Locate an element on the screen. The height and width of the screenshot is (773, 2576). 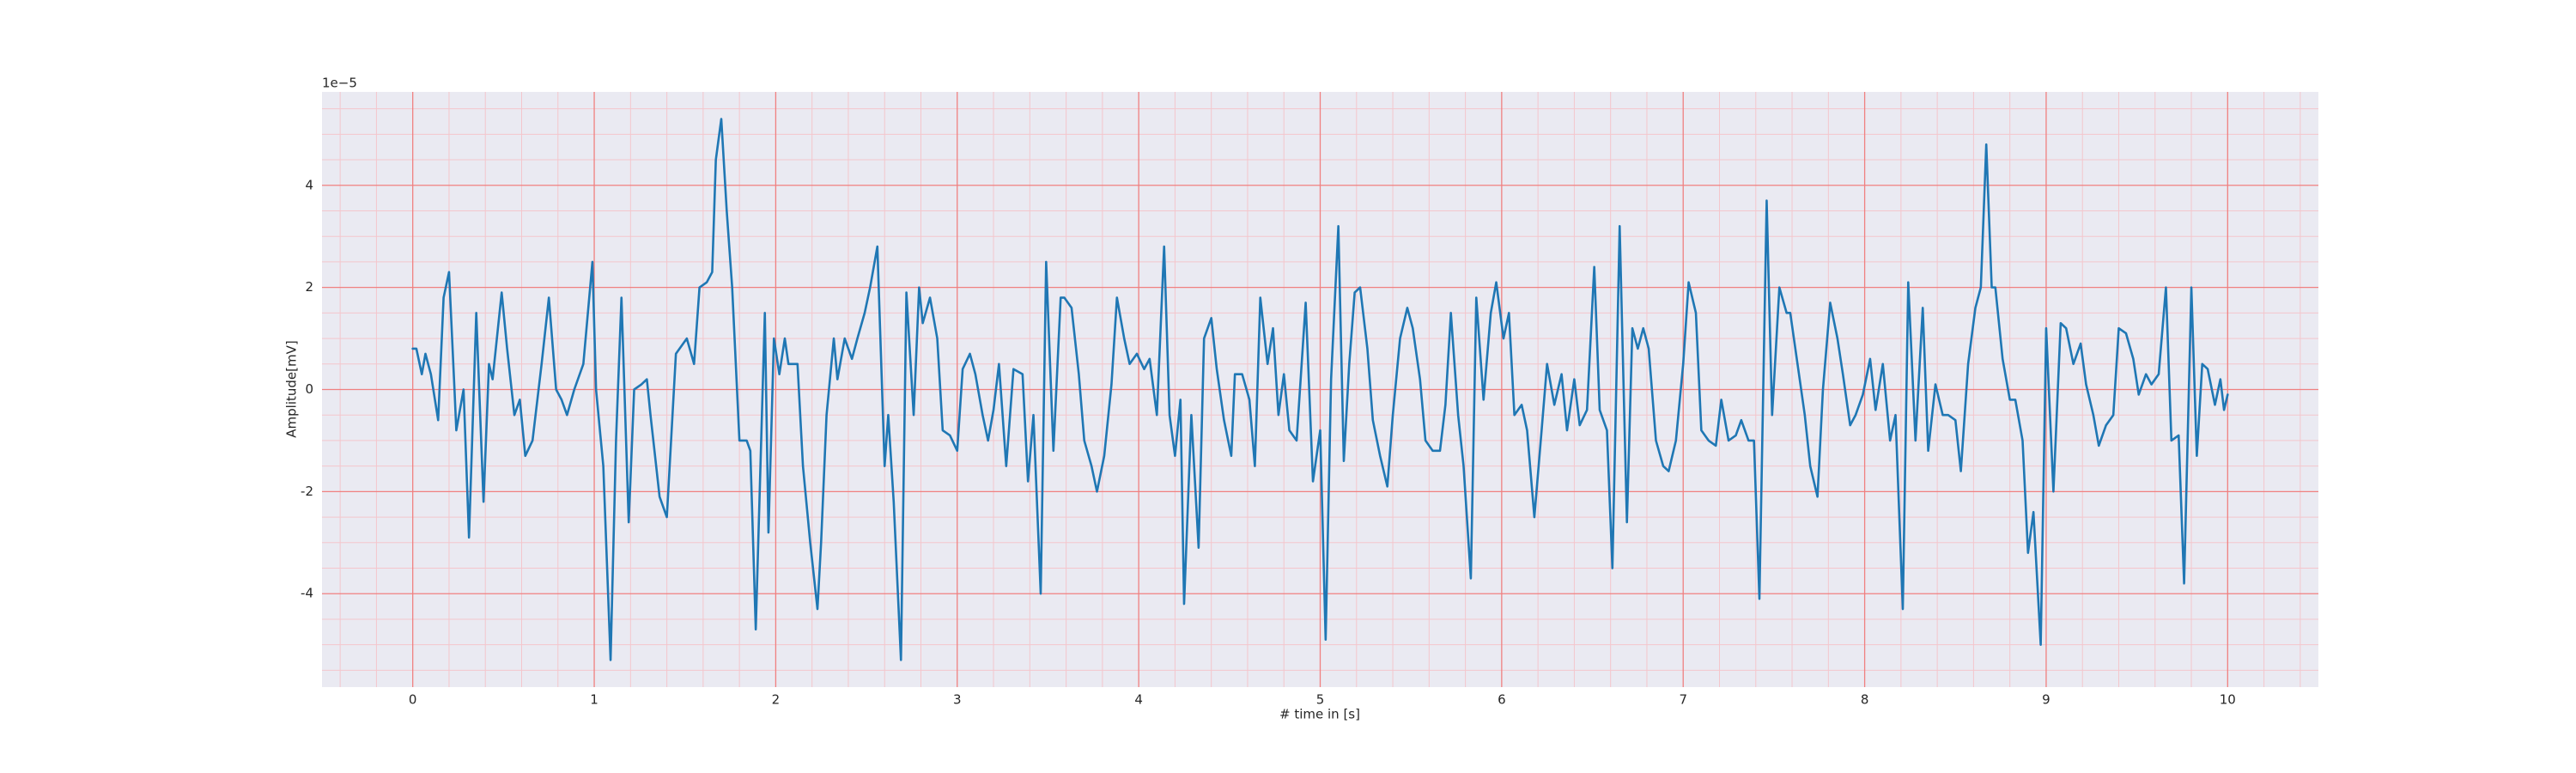
x-tick-label: 2 is located at coordinates (777, 700).